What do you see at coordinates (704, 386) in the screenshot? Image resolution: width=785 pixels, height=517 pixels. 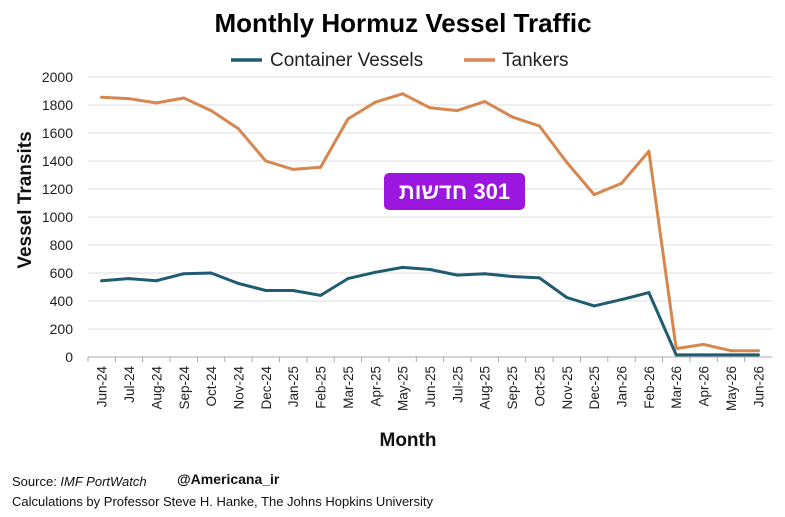 I see `x-tick-label: Apr-26` at bounding box center [704, 386].